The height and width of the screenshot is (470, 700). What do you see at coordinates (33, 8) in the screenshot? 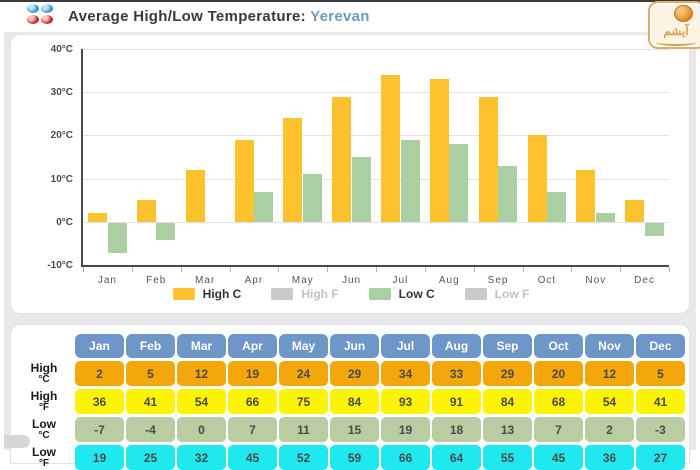
I see `blue-dot-icon` at bounding box center [33, 8].